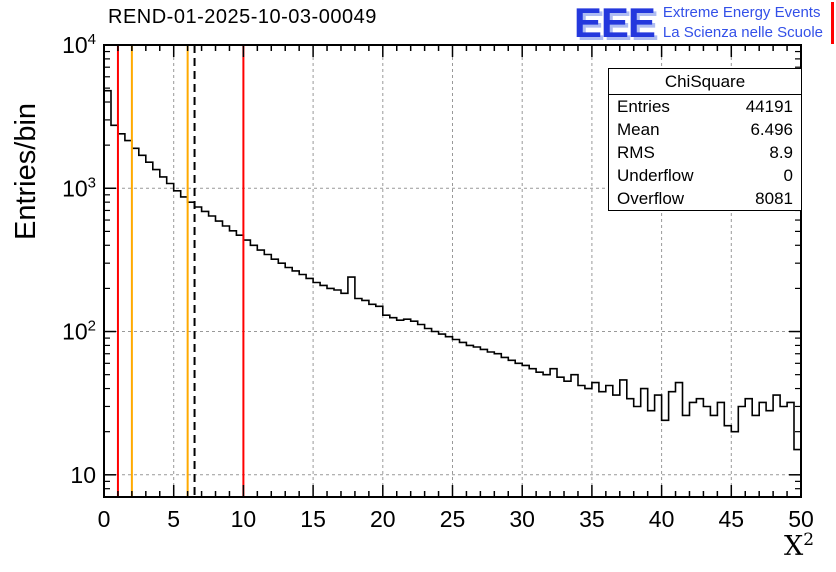 Image resolution: width=836 pixels, height=572 pixels. What do you see at coordinates (79, 44) in the screenshot?
I see `svg-text: 10⁴` at bounding box center [79, 44].